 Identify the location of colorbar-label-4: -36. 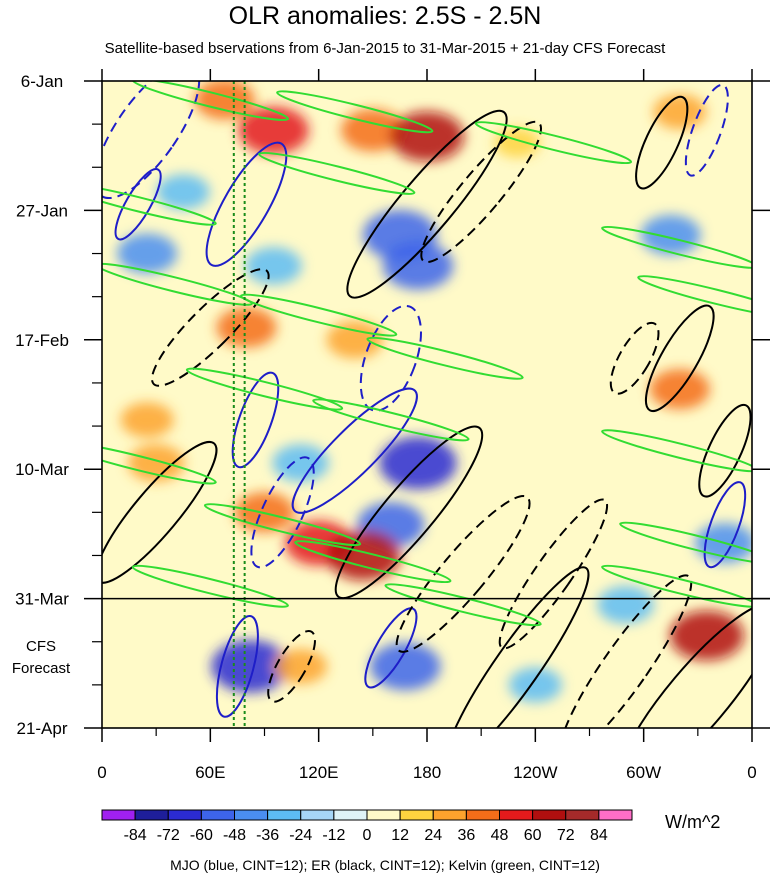
(267, 835).